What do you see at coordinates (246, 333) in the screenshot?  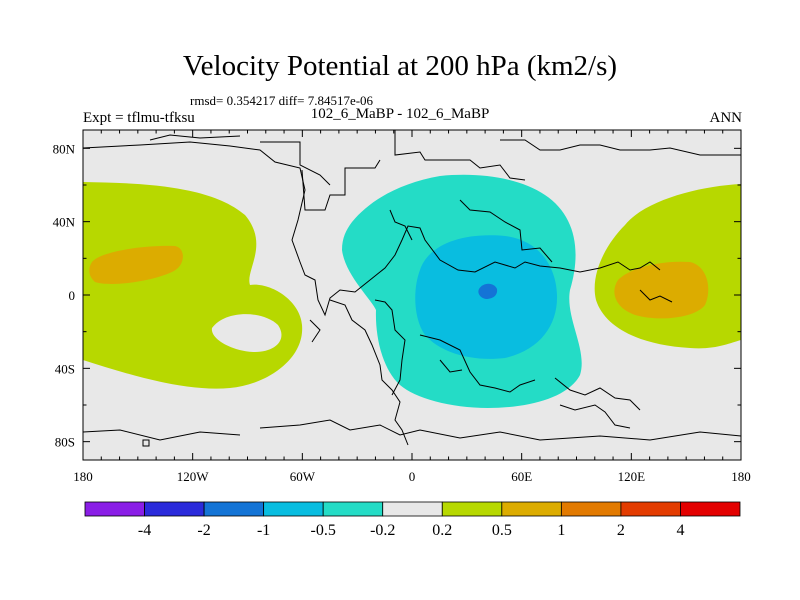 I see `west-pacific-weak-hole` at bounding box center [246, 333].